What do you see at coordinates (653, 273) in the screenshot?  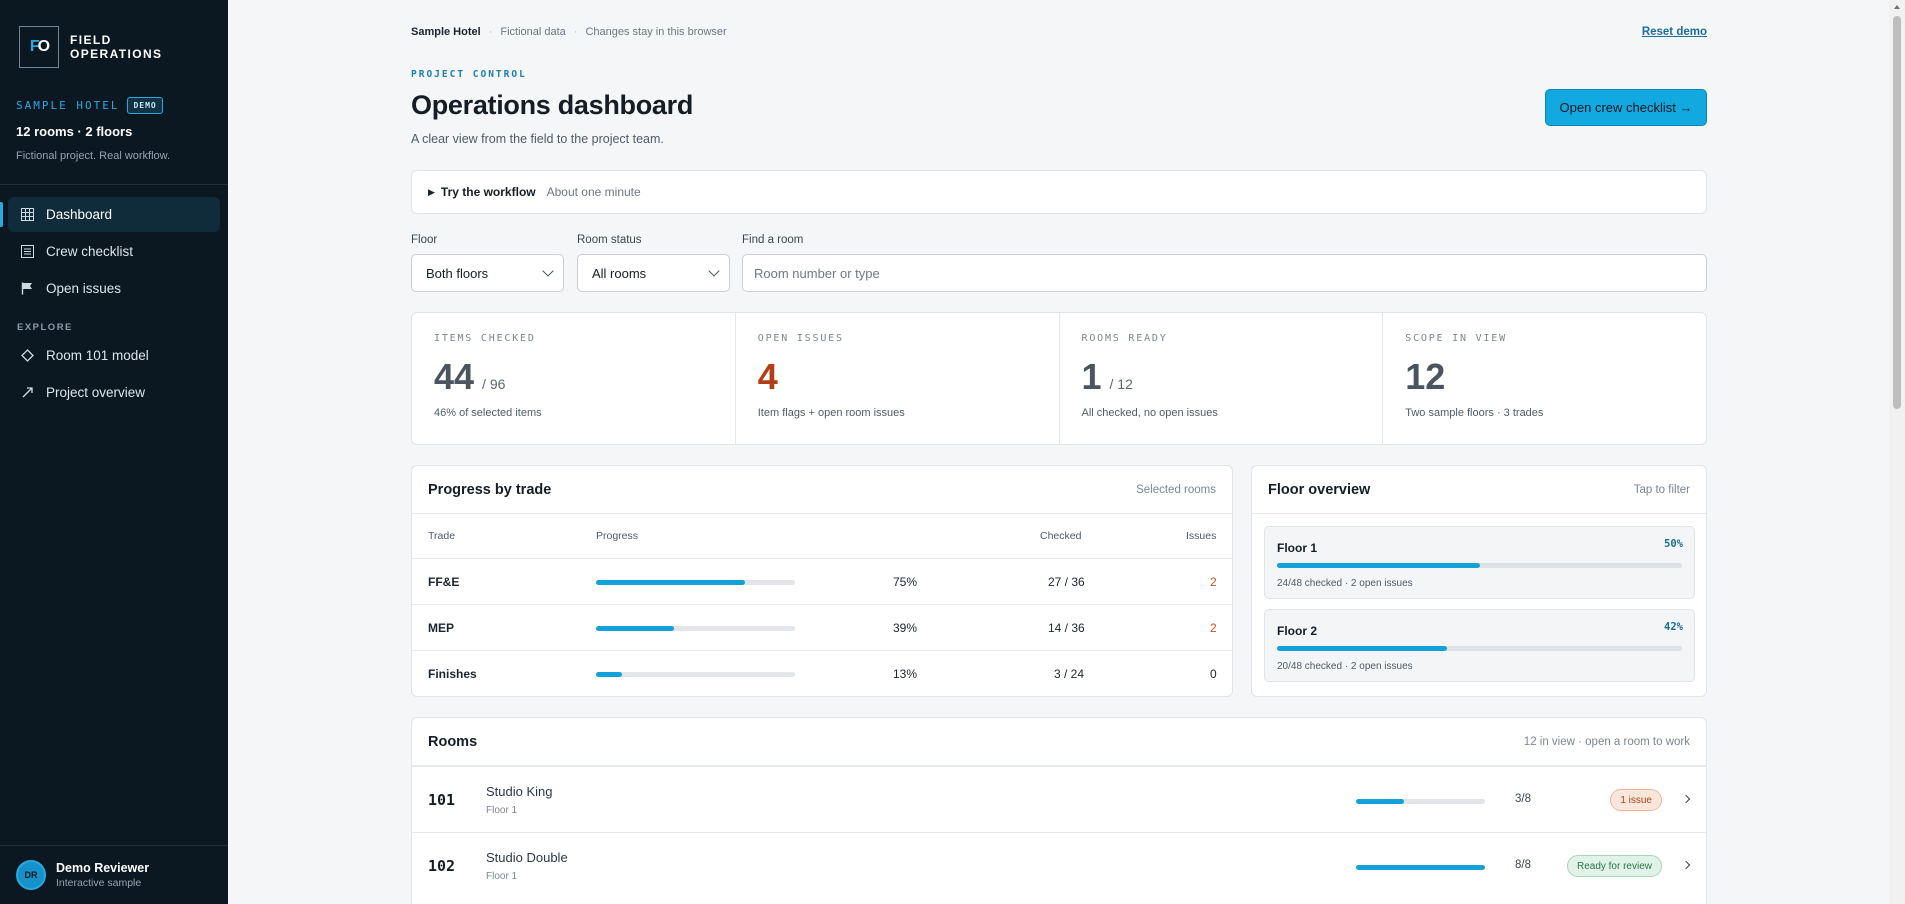 I see `room-status-select: All rooms` at bounding box center [653, 273].